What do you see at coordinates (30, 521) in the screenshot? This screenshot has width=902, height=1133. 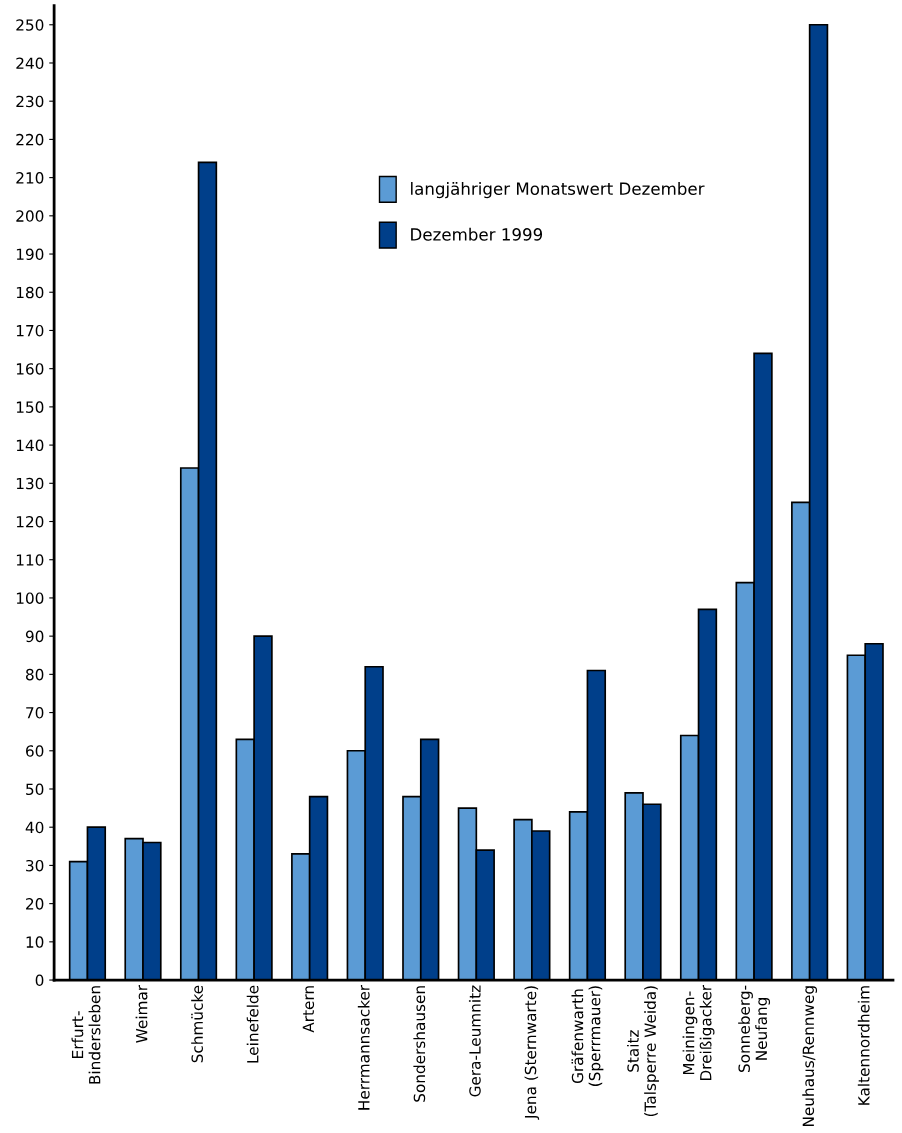 I see `y-tick-label: 120` at bounding box center [30, 521].